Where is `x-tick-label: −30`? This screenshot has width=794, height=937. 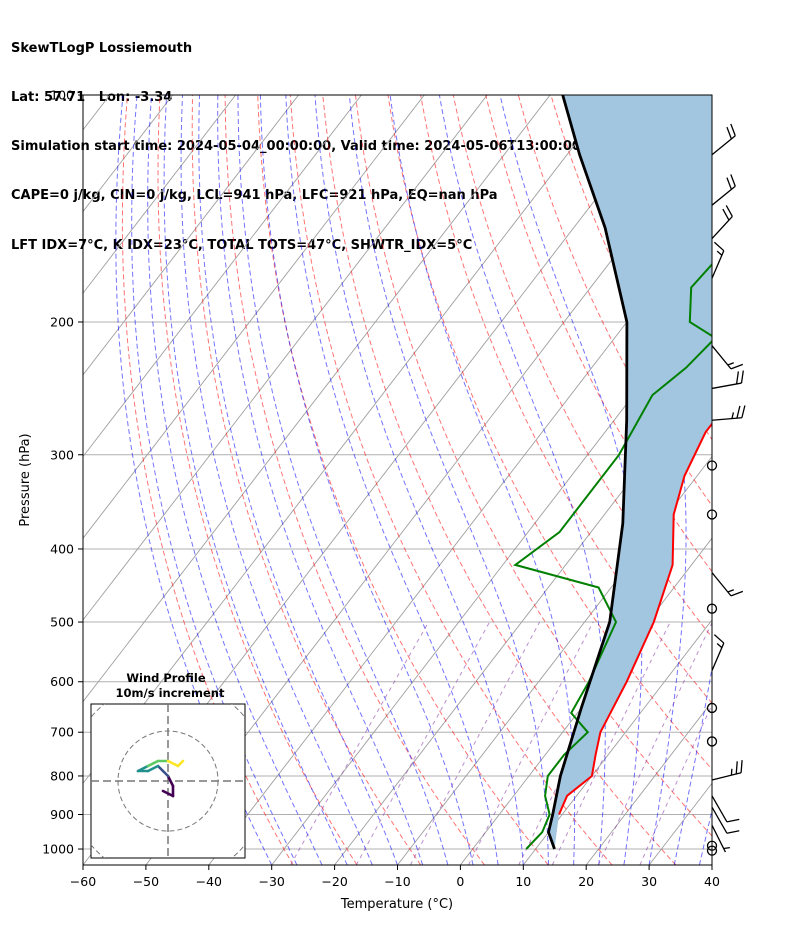 x-tick-label: −30 is located at coordinates (272, 881).